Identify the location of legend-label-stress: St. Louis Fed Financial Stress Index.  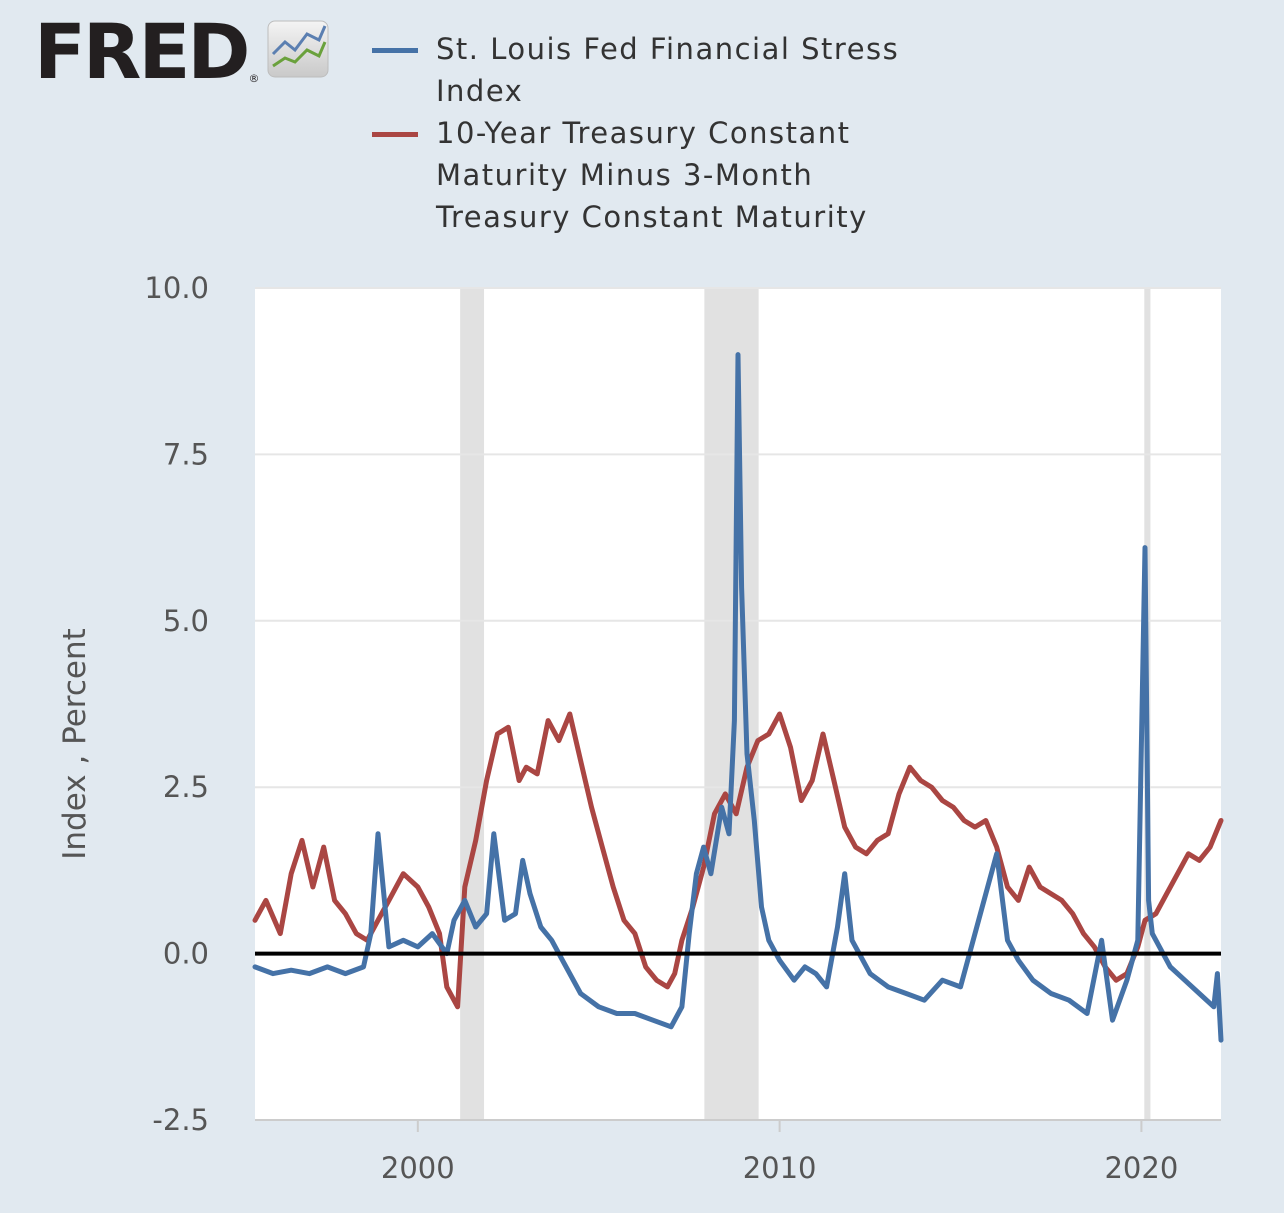
(668, 70).